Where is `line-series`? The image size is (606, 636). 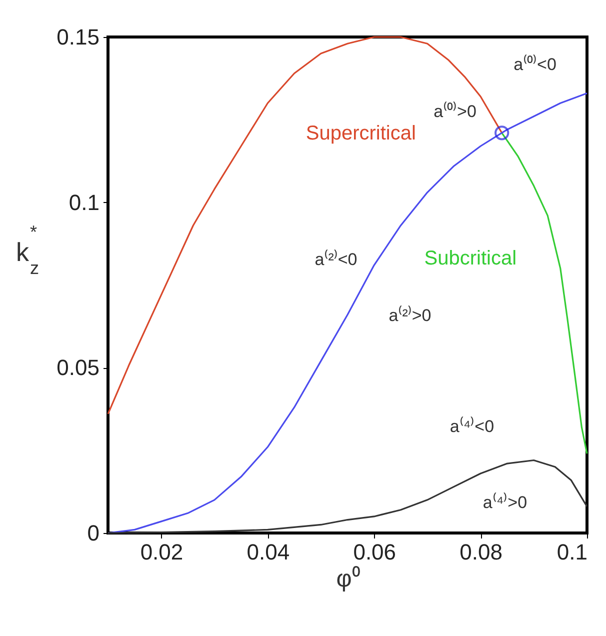 line-series is located at coordinates (347, 496).